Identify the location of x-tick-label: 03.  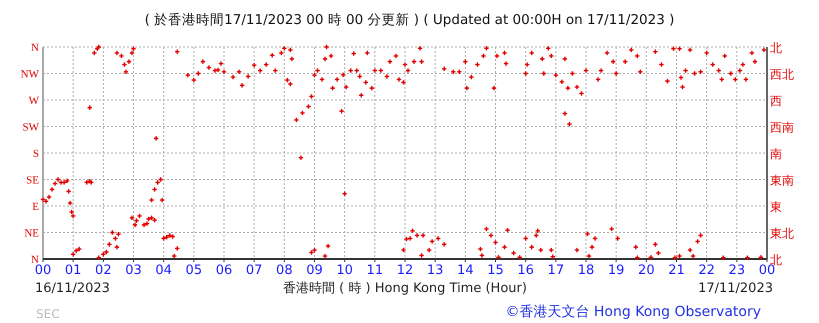
(133, 270).